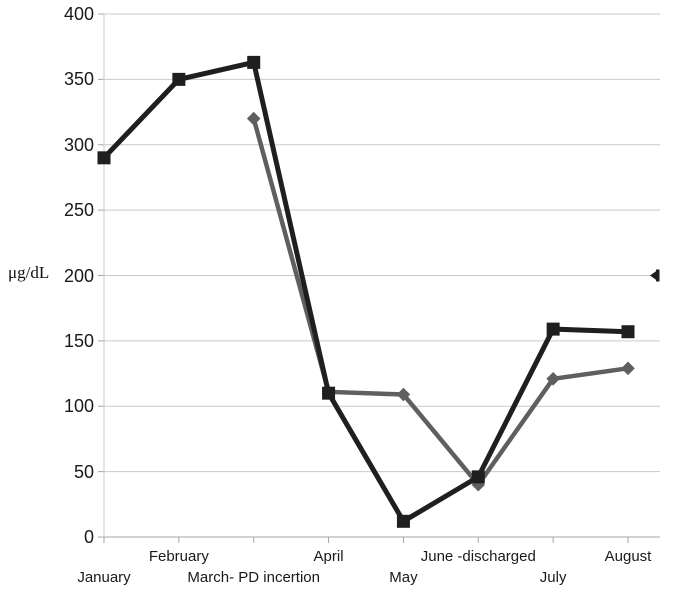 This screenshot has width=674, height=597. I want to click on x-category-label: May, so click(403, 577).